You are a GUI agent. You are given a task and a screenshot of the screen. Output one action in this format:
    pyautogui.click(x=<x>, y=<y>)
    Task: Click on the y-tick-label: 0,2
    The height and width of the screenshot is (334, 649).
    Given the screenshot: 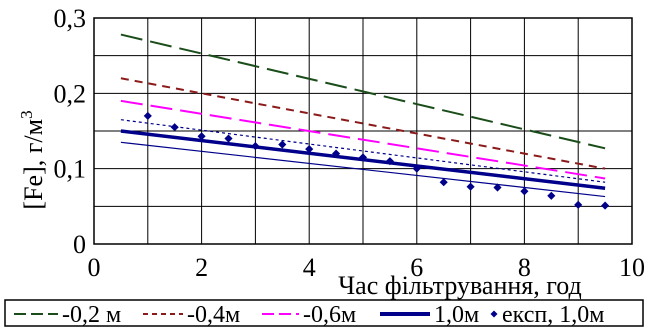 What is the action you would take?
    pyautogui.click(x=70, y=93)
    